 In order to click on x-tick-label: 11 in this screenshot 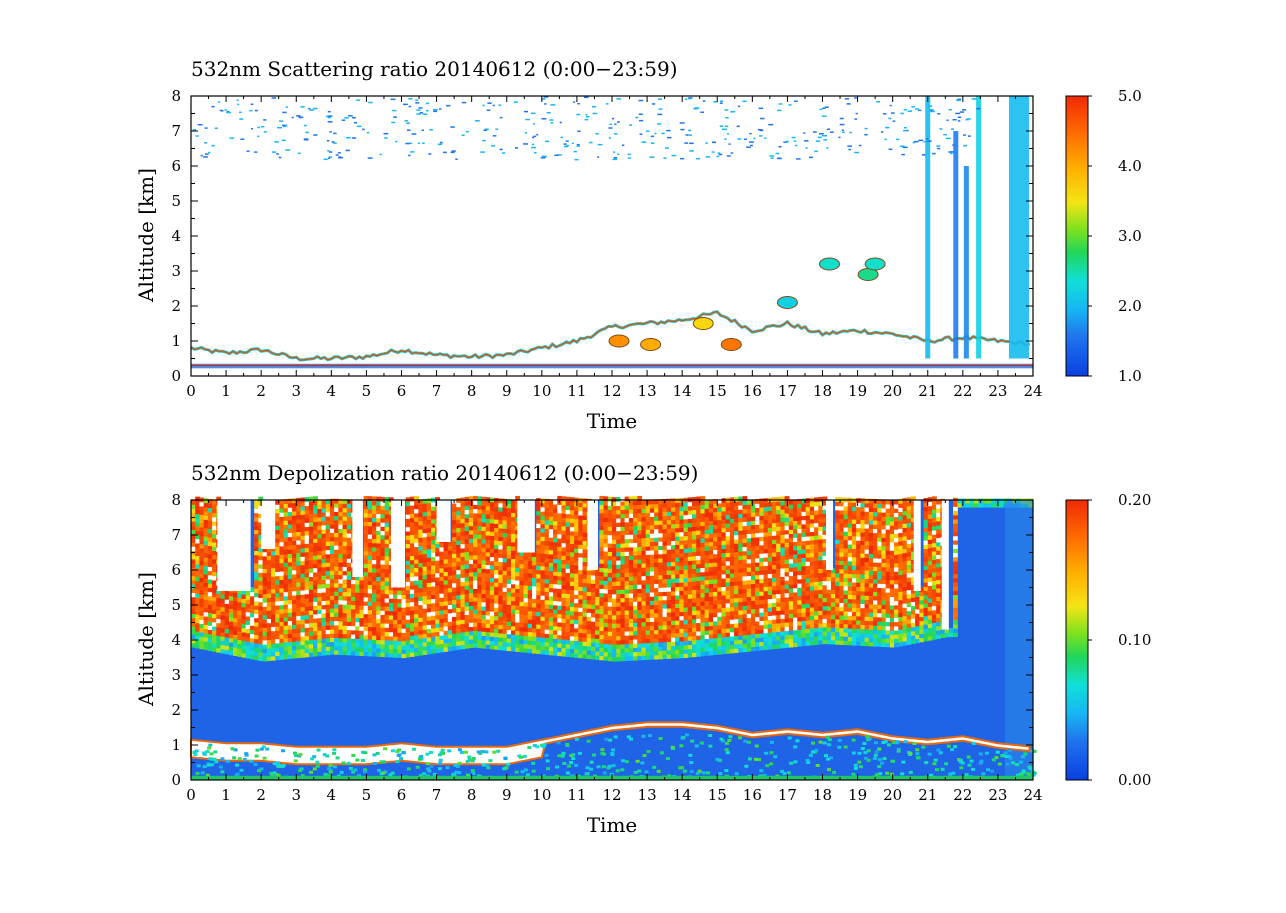, I will do `click(576, 391)`.